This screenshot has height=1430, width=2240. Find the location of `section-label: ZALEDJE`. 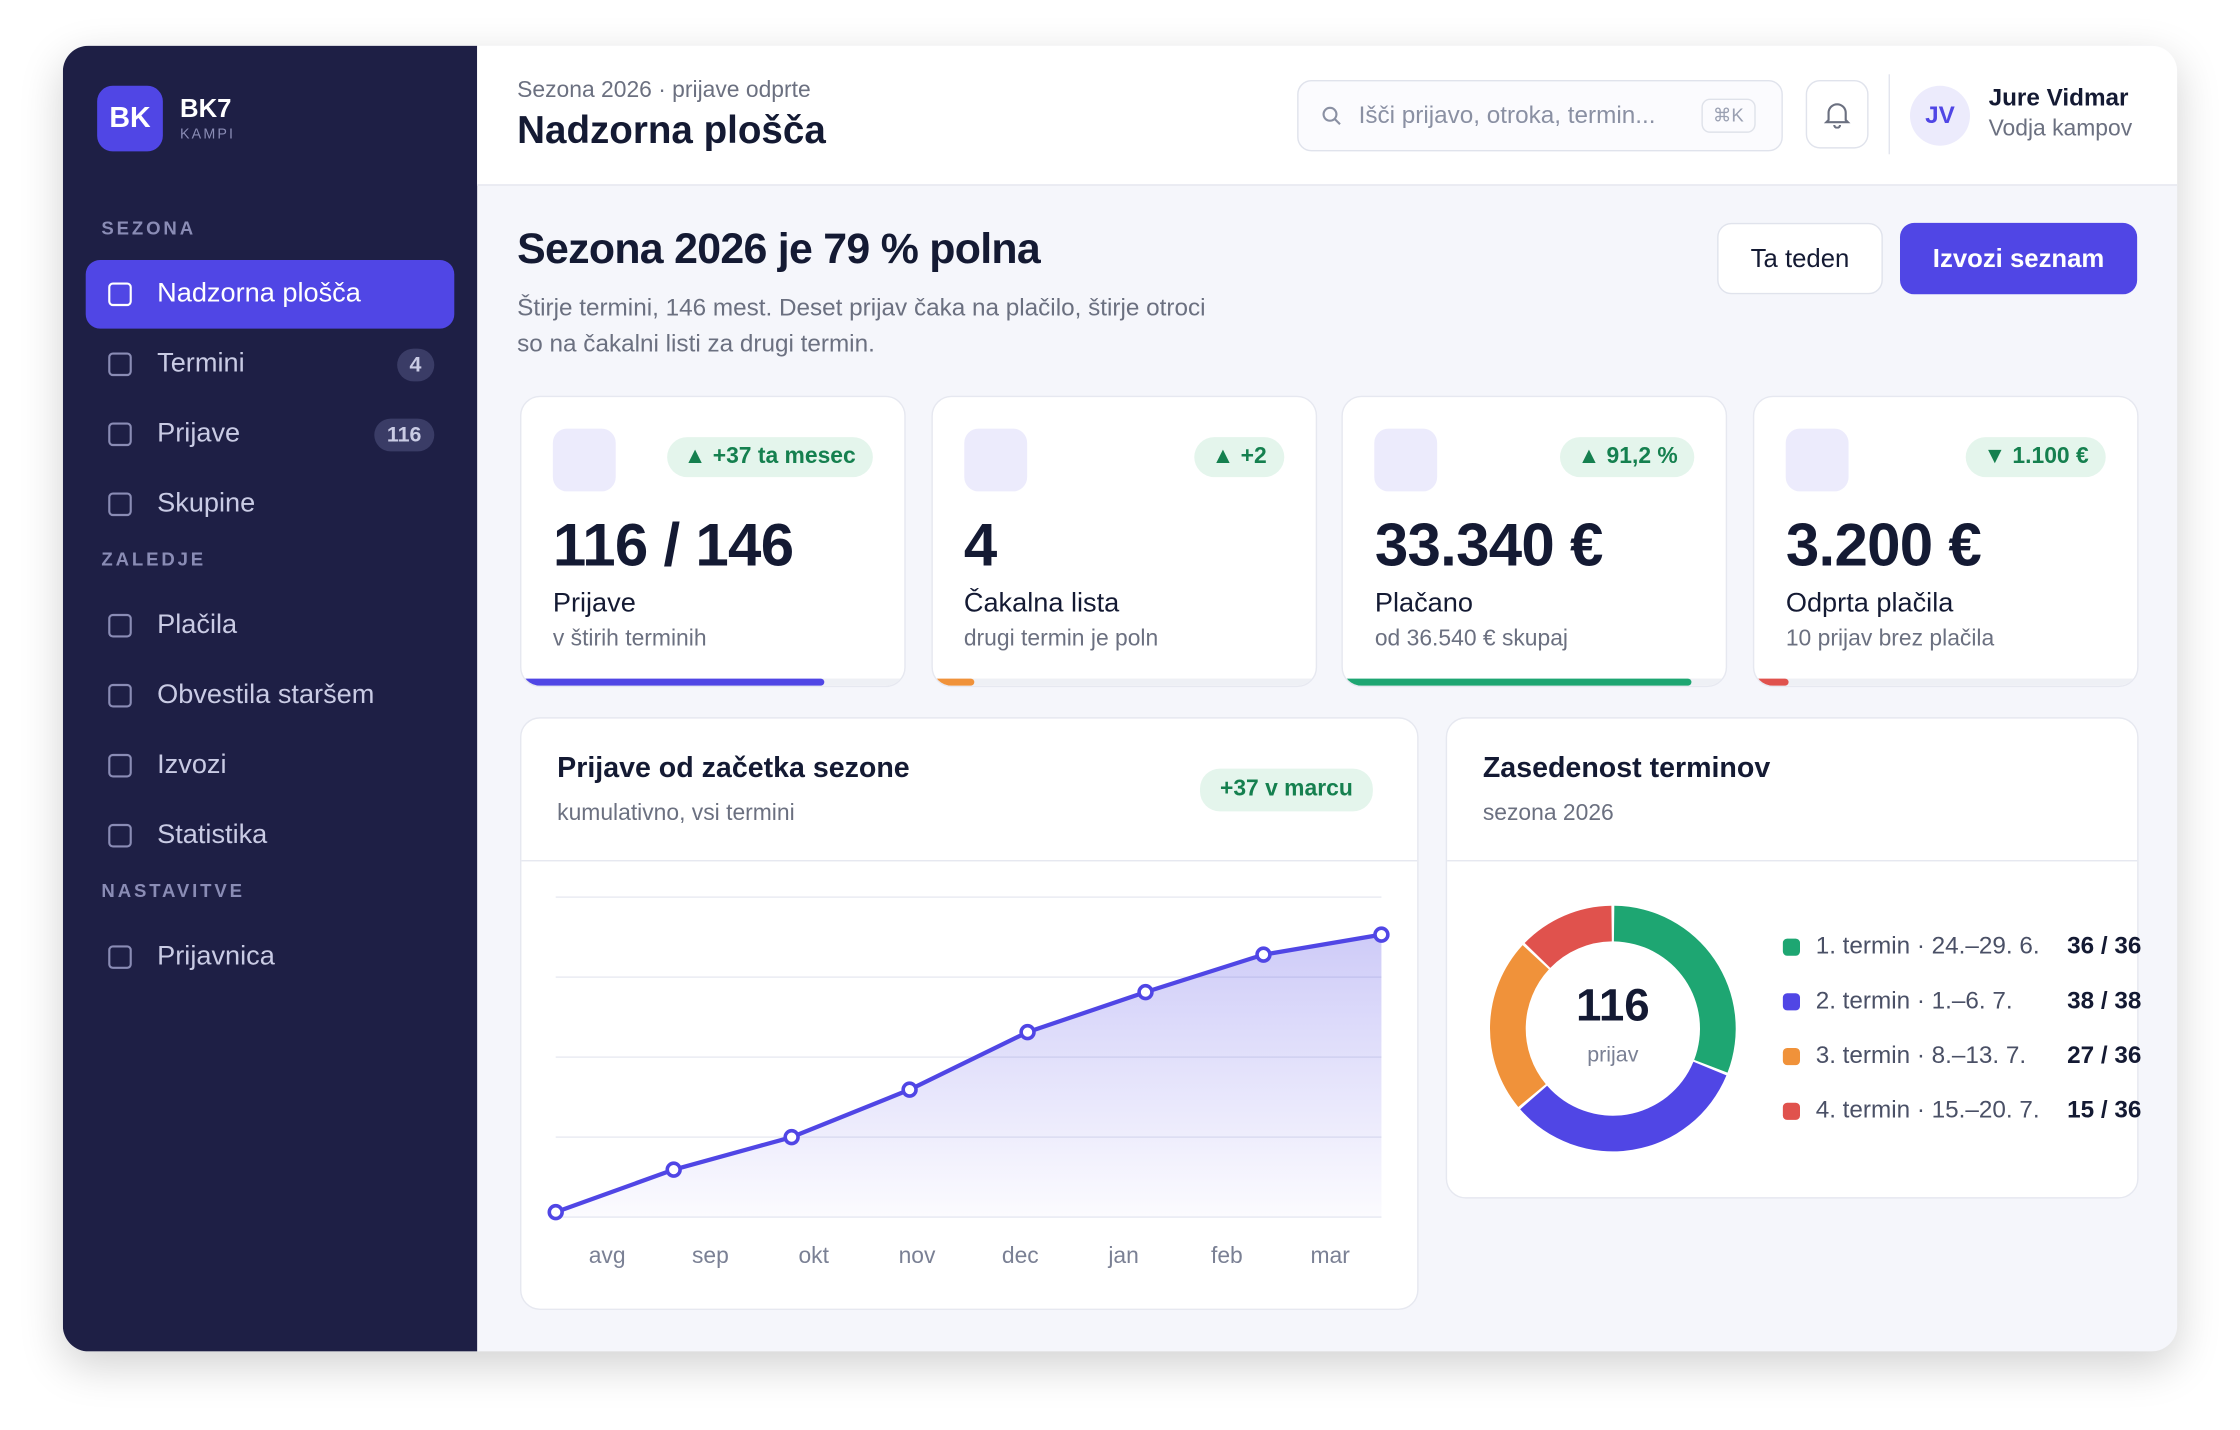

section-label: ZALEDJE is located at coordinates (154, 559).